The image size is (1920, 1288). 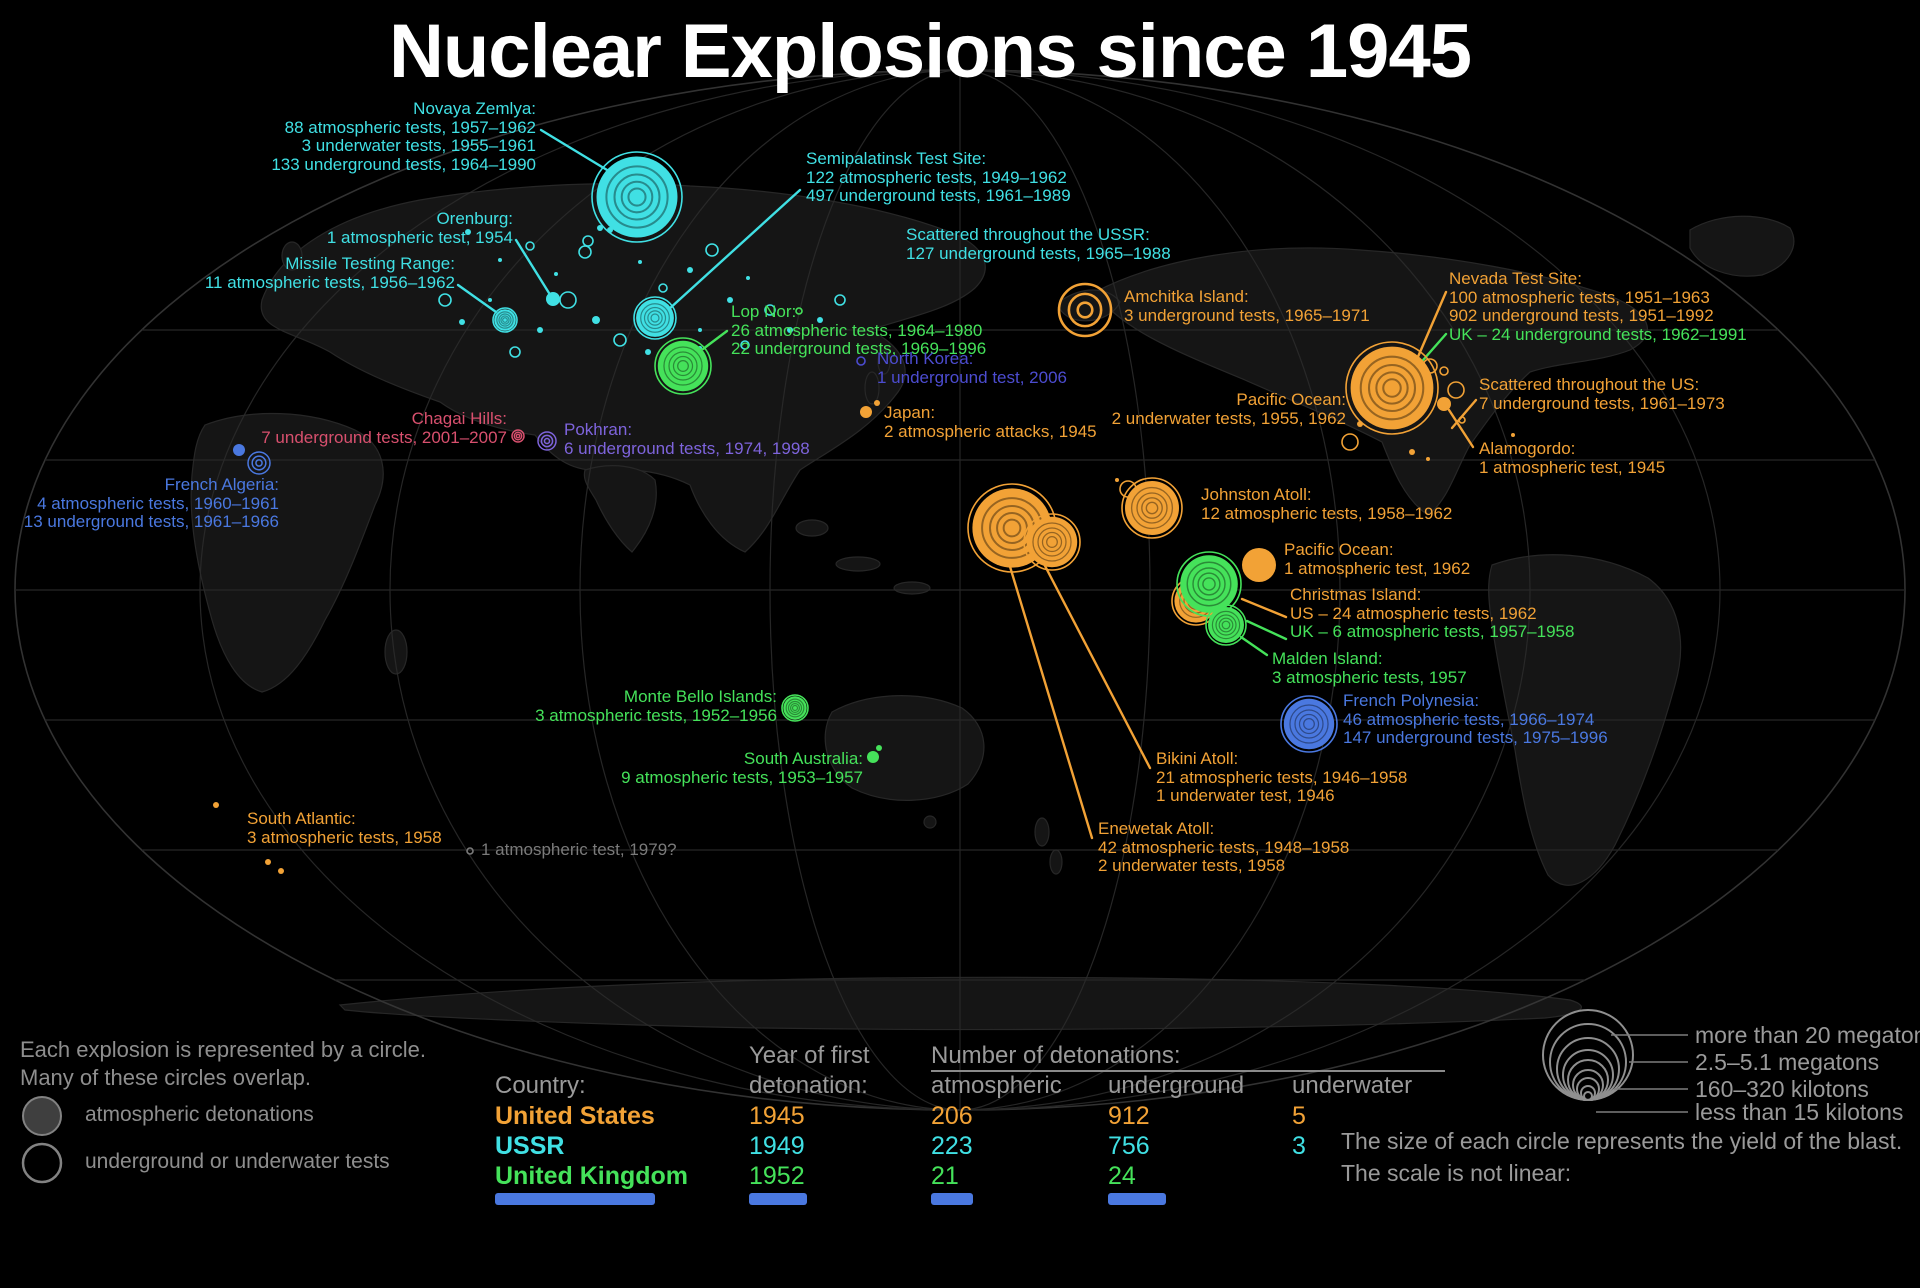 What do you see at coordinates (1122, 1176) in the screenshot?
I see `table-cell-und: 24` at bounding box center [1122, 1176].